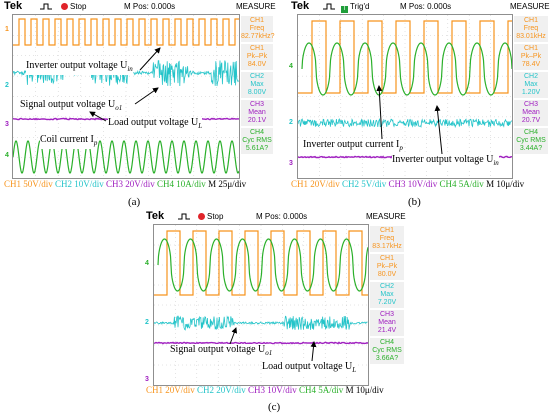 The image size is (550, 417). I want to click on panel-caption: (b), so click(414, 202).